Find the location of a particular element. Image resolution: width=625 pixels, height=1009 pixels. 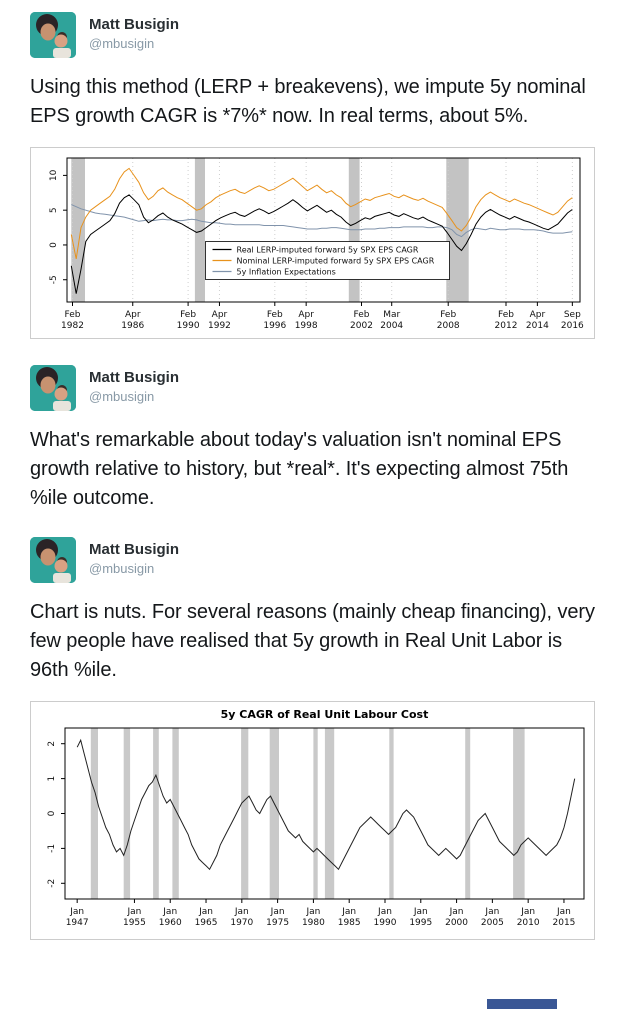

svg-text: -5 is located at coordinates (54, 279).